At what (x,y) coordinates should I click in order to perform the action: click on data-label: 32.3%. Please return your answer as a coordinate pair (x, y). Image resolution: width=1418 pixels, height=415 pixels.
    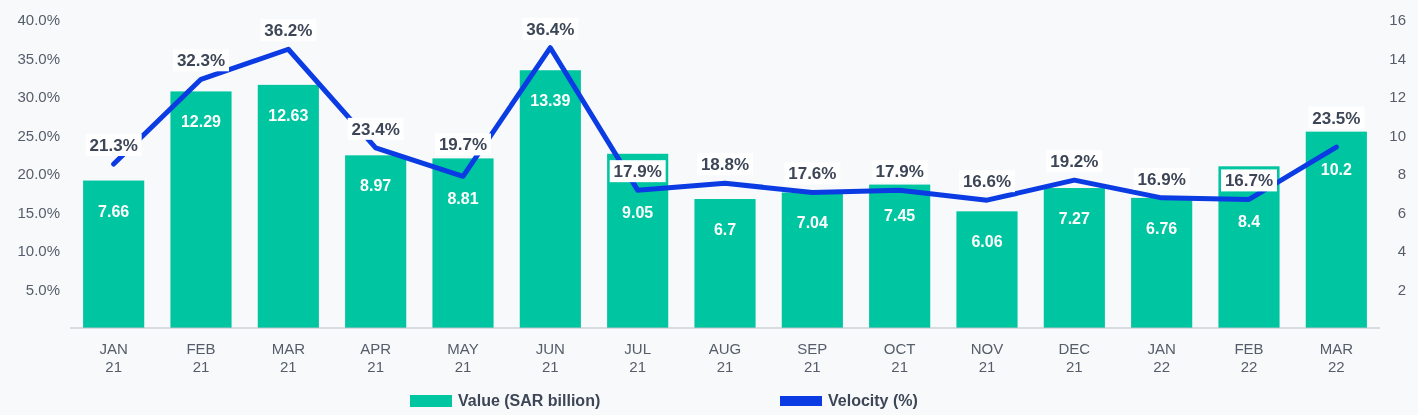
    Looking at the image, I should click on (201, 61).